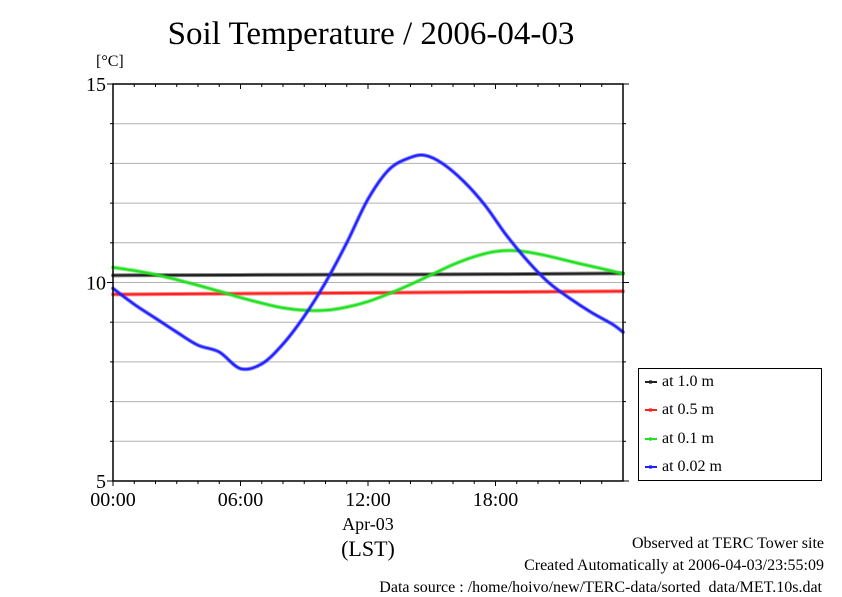  What do you see at coordinates (692, 466) in the screenshot?
I see `legend-label: at 0.02 m` at bounding box center [692, 466].